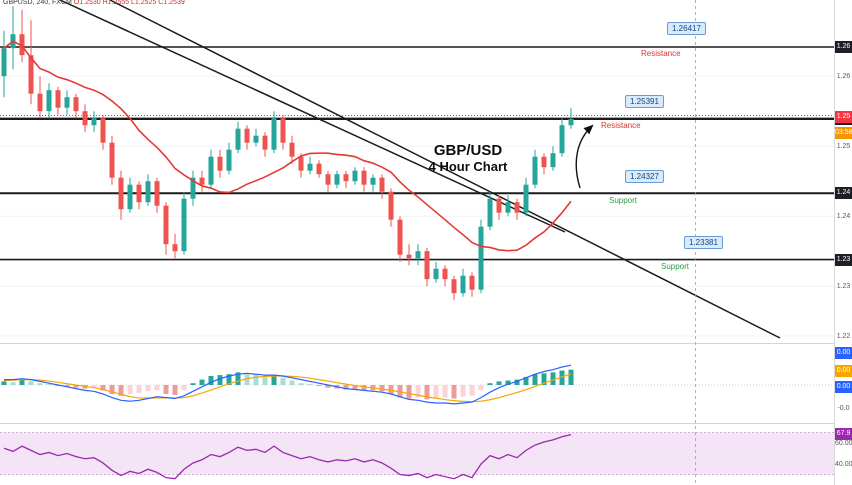 The height and width of the screenshot is (485, 852). I want to click on resistance-label-2: Resistance, so click(621, 125).